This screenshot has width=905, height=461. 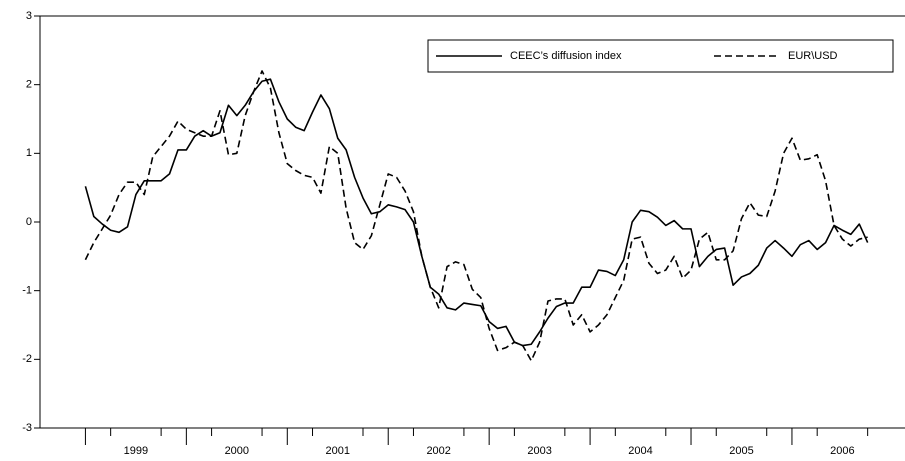 What do you see at coordinates (539, 451) in the screenshot?
I see `x-tick-label: 2003` at bounding box center [539, 451].